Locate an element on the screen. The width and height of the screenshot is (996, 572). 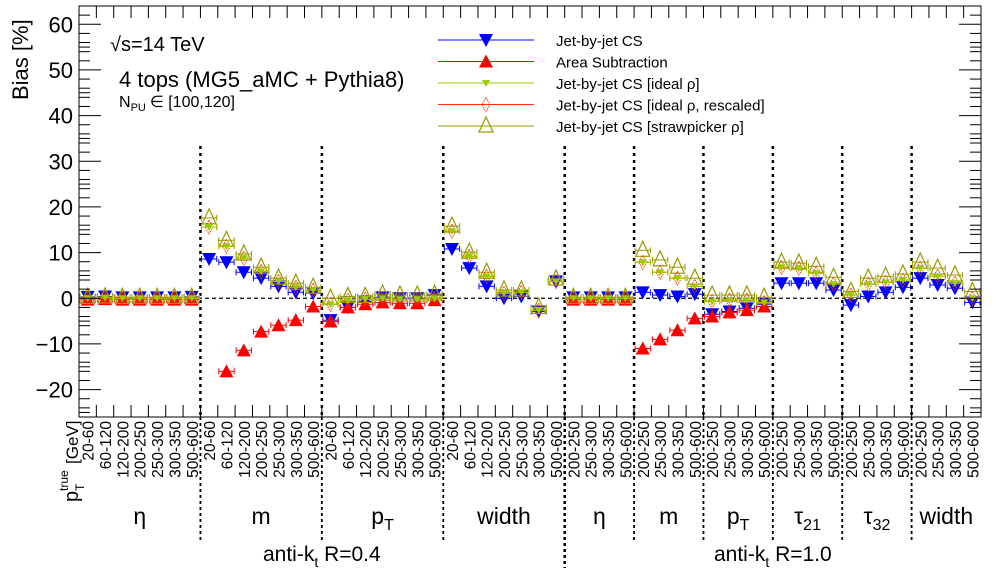
process-annotation: 4 tops (MG5_aMC + Pythia8) is located at coordinates (262, 79).